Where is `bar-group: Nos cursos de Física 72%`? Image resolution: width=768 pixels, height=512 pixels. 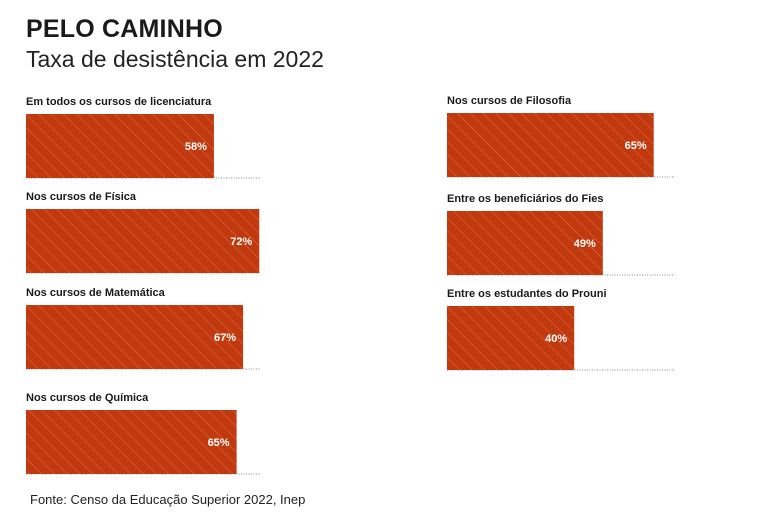 bar-group: Nos cursos de Física 72% is located at coordinates (143, 232).